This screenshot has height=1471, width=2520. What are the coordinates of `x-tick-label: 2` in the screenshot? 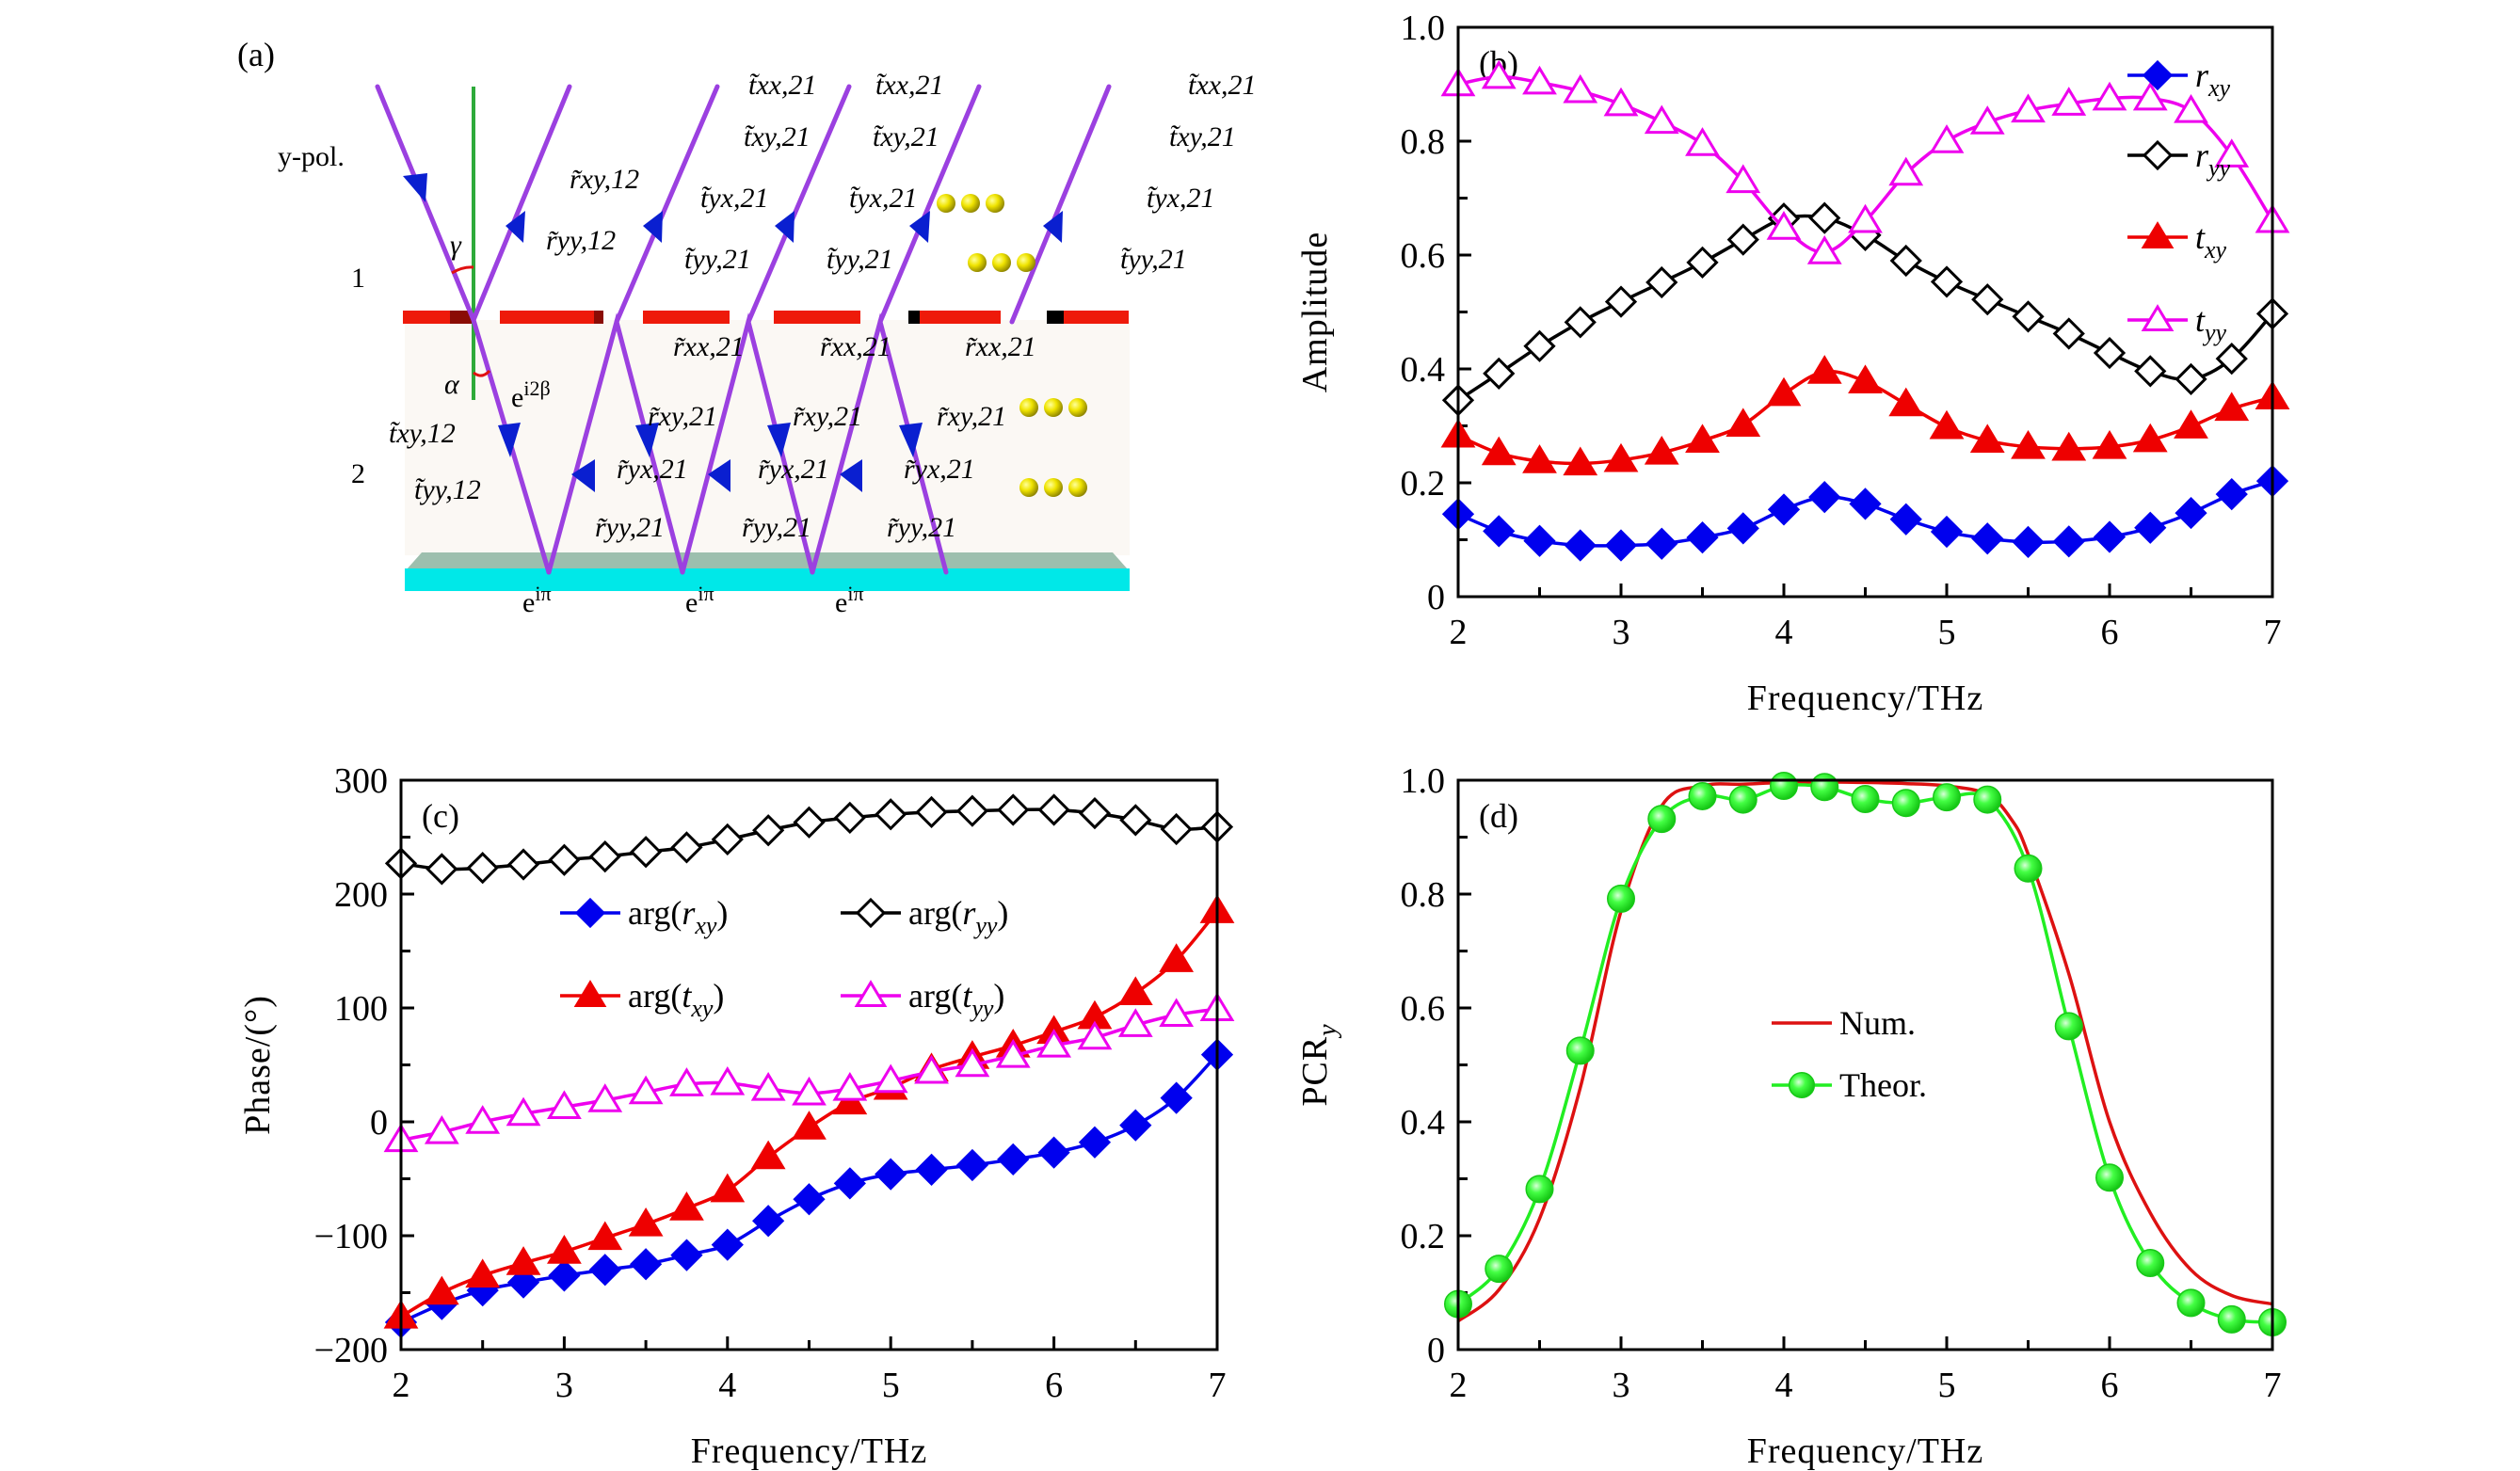 It's located at (1459, 1385).